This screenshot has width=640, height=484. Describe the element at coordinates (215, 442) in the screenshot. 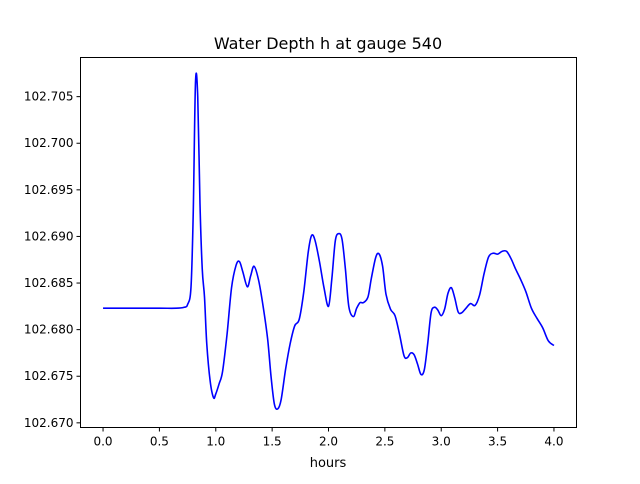

I see `x-tick-label: 1.0` at that location.